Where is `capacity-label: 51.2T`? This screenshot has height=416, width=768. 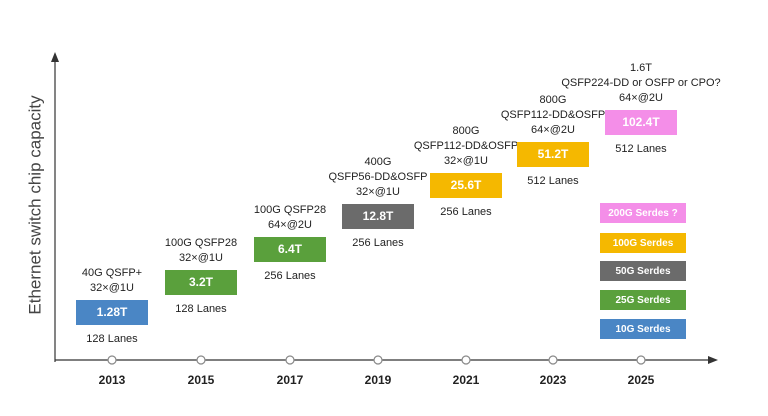
capacity-label: 51.2T is located at coordinates (553, 154).